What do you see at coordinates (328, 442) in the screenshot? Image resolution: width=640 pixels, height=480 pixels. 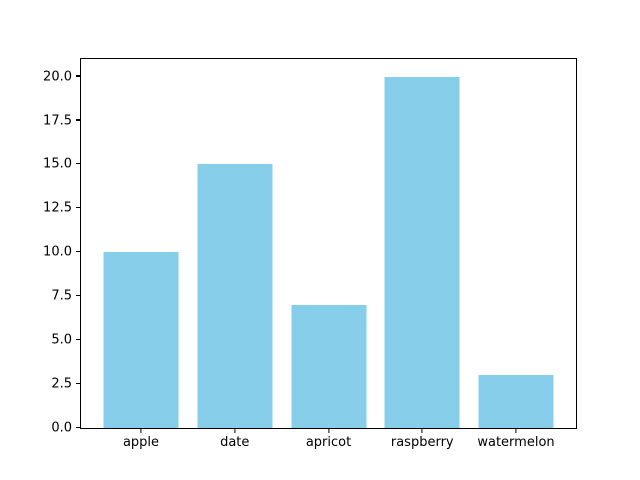 I see `x-tick-label-apricot: apricot` at bounding box center [328, 442].